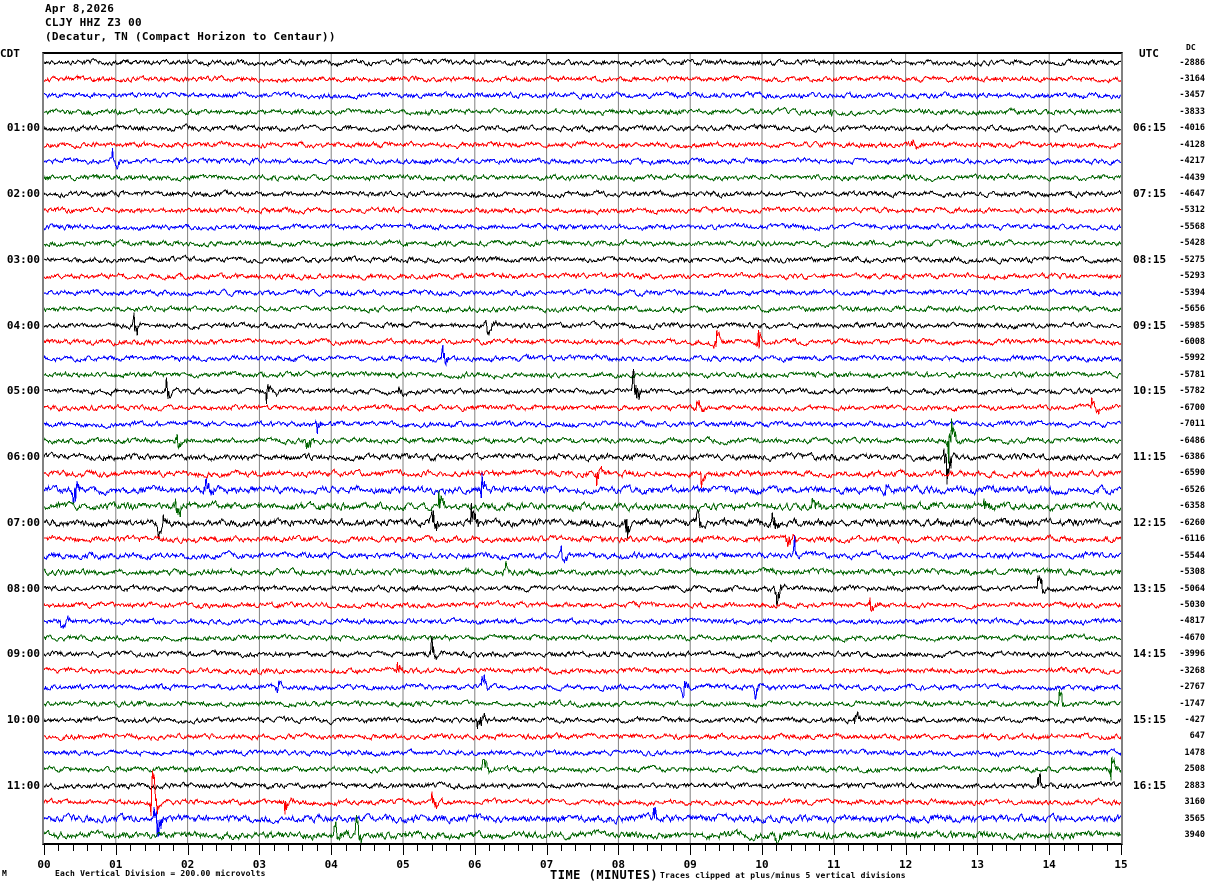  What do you see at coordinates (23, 391) in the screenshot?
I see `left-time-label: 05:00` at bounding box center [23, 391].